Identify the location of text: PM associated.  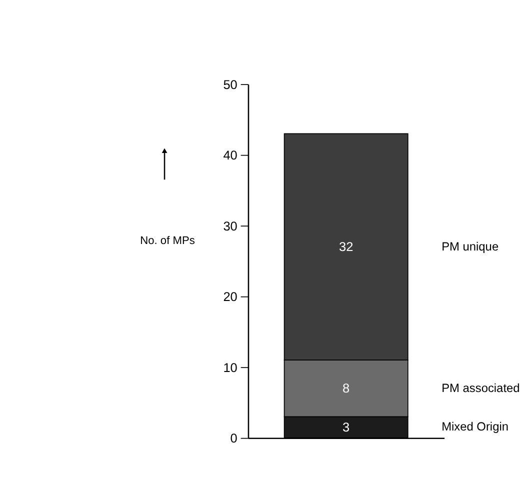
(481, 387).